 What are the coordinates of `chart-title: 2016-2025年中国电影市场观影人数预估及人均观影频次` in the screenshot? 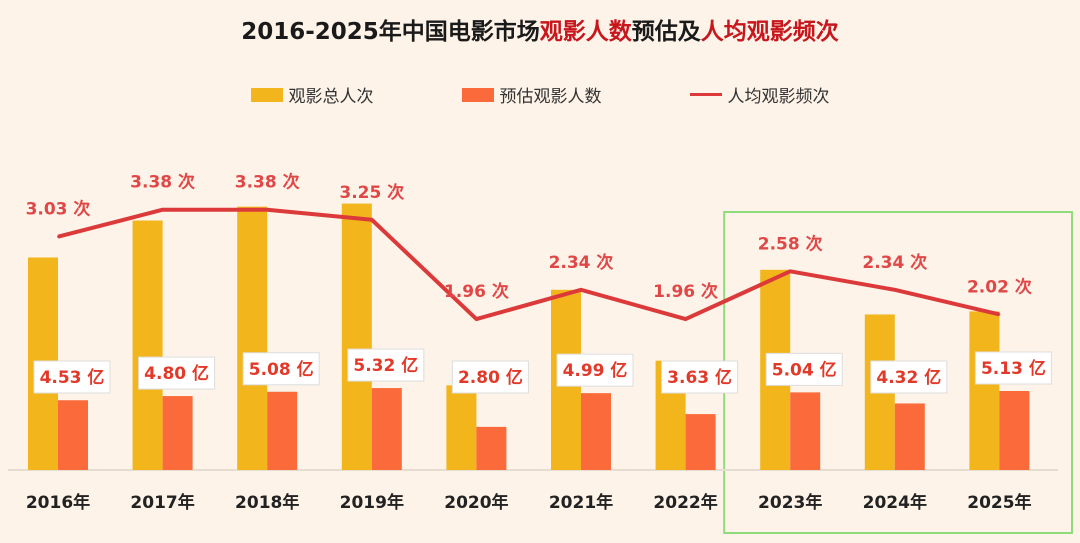 It's located at (540, 29).